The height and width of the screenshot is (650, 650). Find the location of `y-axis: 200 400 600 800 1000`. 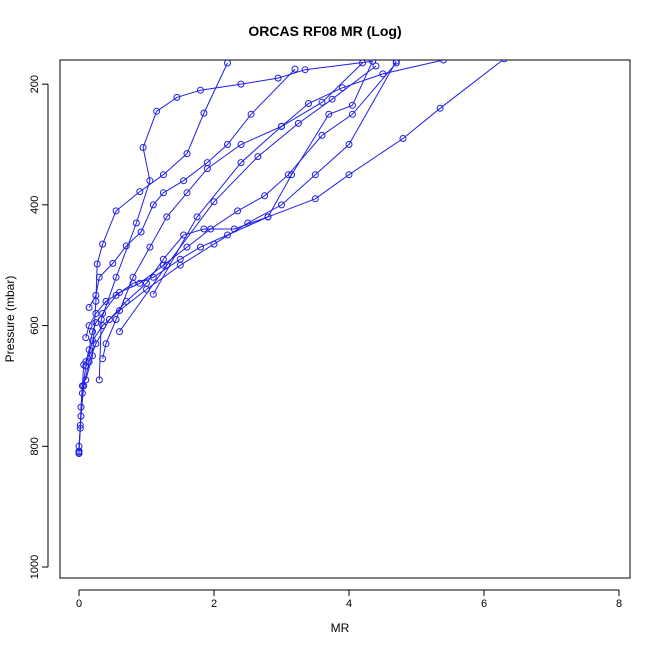

y-axis: 200 400 600 800 1000 is located at coordinates (39, 327).